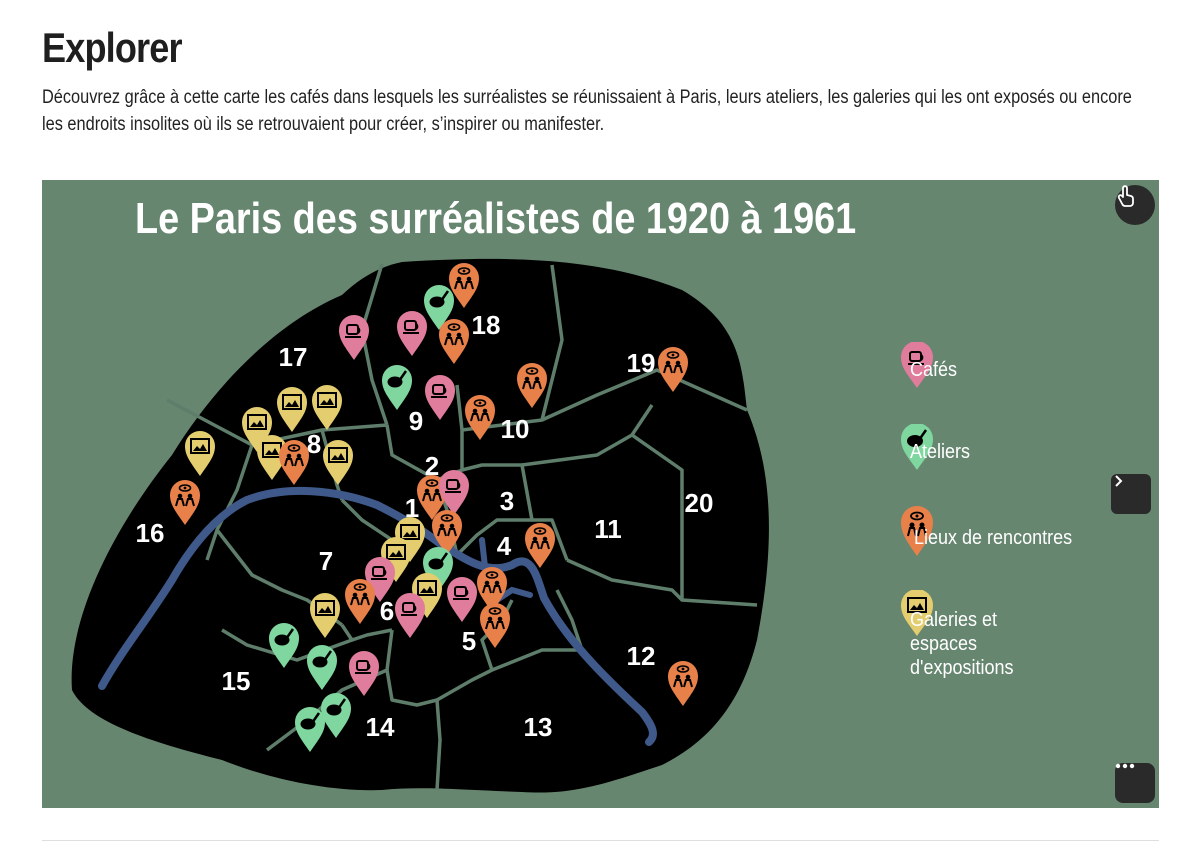 The image size is (1200, 845). I want to click on arrondissement-9: 9, so click(416, 421).